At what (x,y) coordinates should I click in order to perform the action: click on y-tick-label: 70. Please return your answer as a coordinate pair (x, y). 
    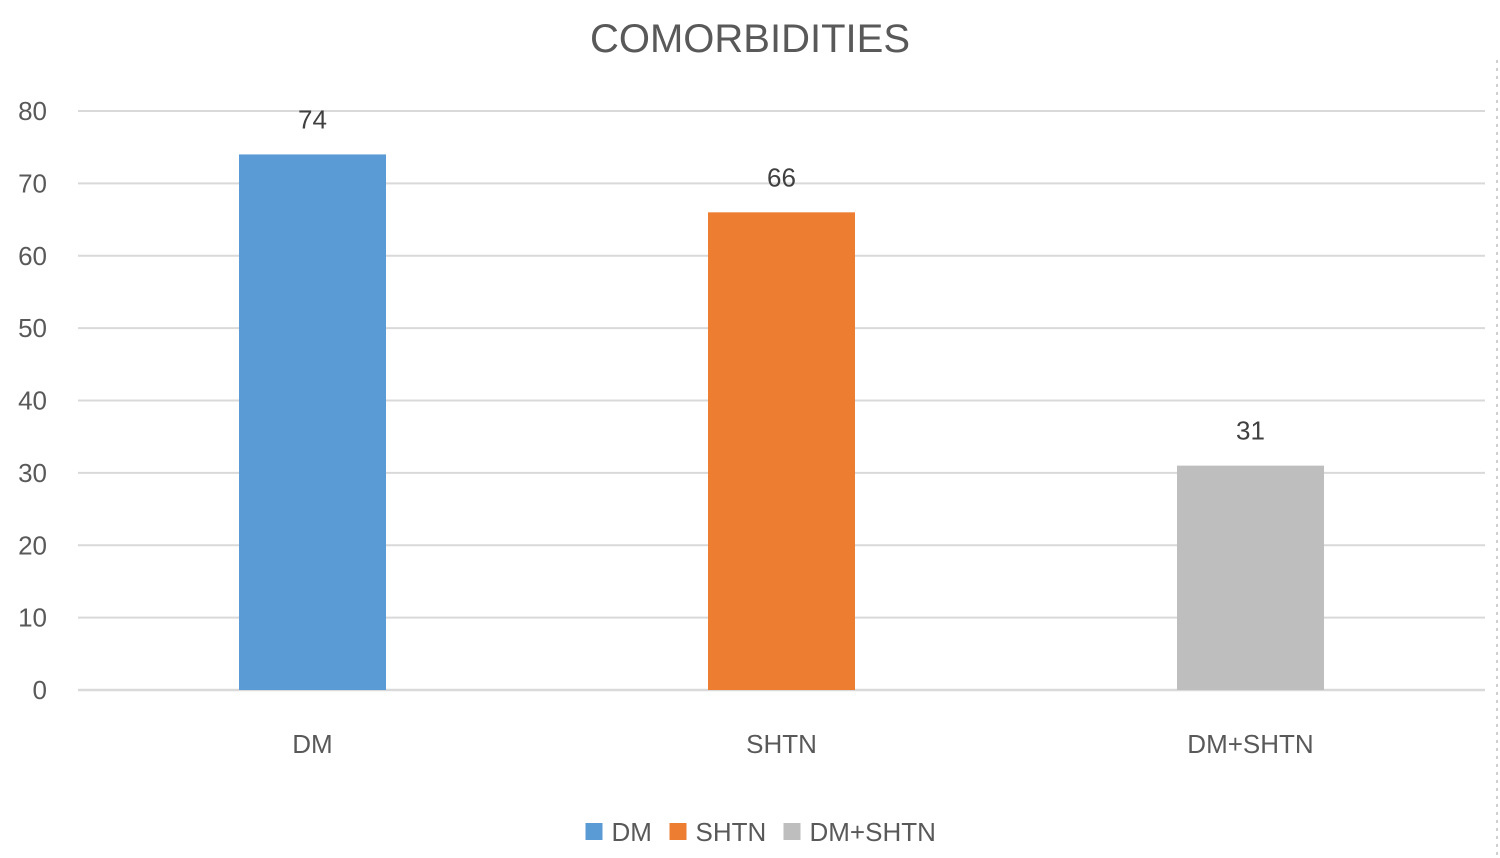
    Looking at the image, I should click on (32, 183).